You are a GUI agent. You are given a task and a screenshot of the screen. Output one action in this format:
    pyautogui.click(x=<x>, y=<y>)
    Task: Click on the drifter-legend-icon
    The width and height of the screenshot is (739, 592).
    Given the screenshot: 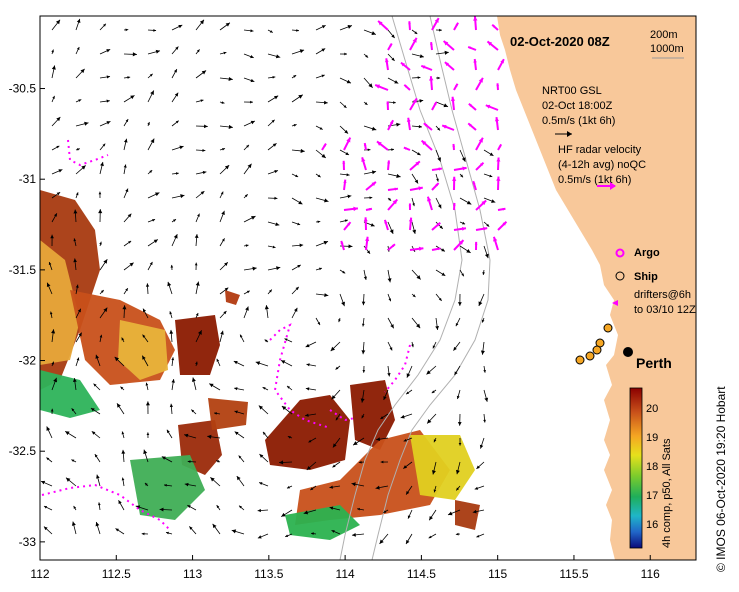 What is the action you would take?
    pyautogui.click(x=615, y=303)
    